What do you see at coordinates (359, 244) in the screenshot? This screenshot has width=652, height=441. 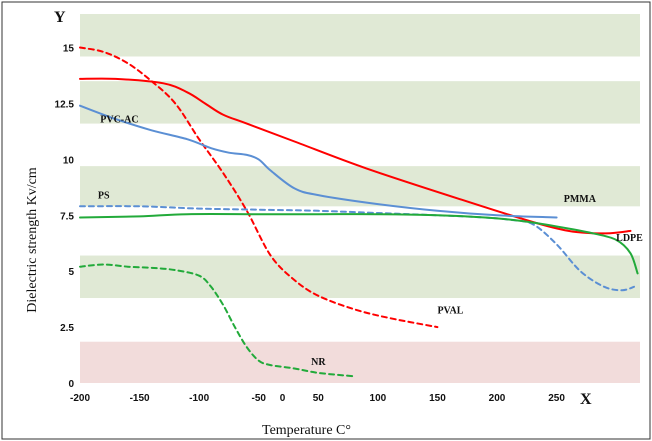 I see `series-line-ldpe` at bounding box center [359, 244].